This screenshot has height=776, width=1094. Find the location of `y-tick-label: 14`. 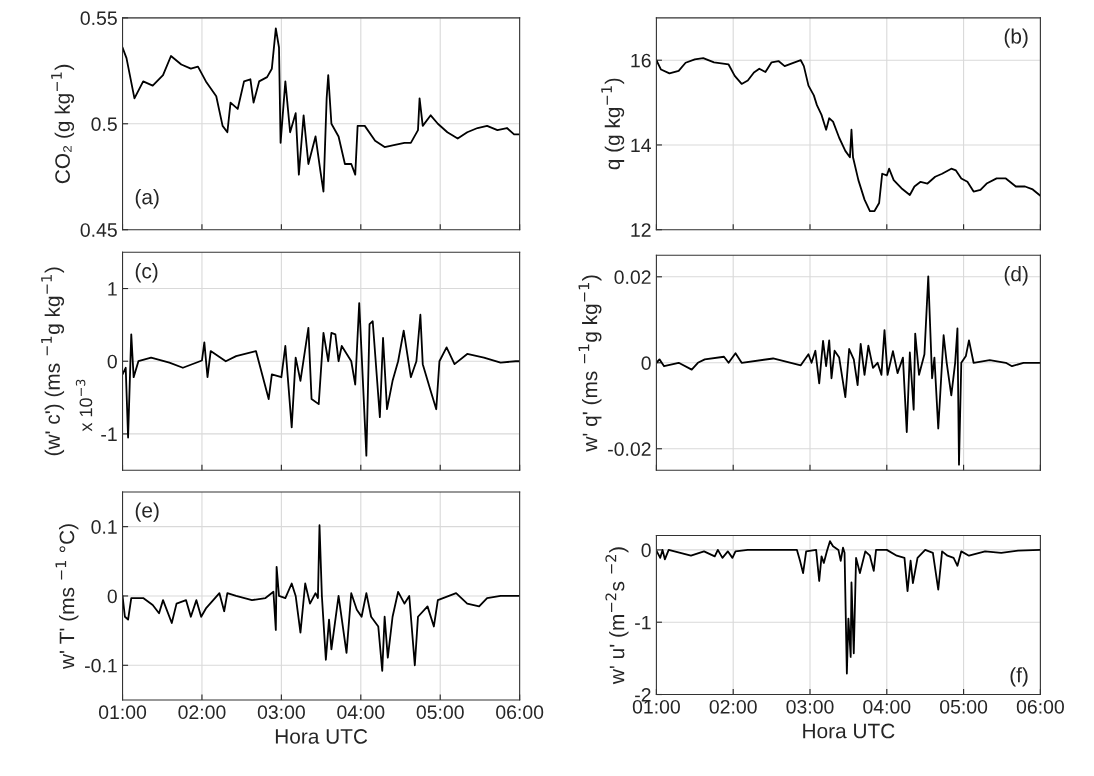

y-tick-label: 14 is located at coordinates (641, 145).